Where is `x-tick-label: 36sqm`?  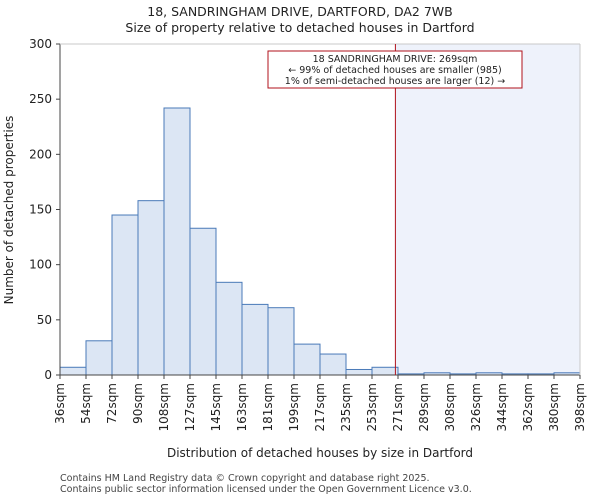
x-tick-label: 36sqm is located at coordinates (60, 403).